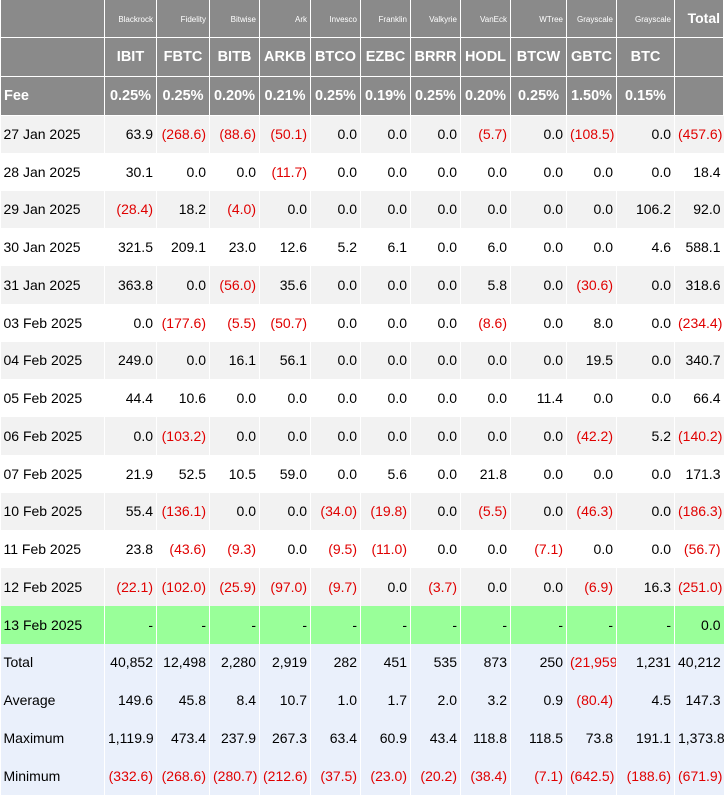 The width and height of the screenshot is (724, 795). I want to click on flow-cell-arkb: (50.7), so click(285, 322).